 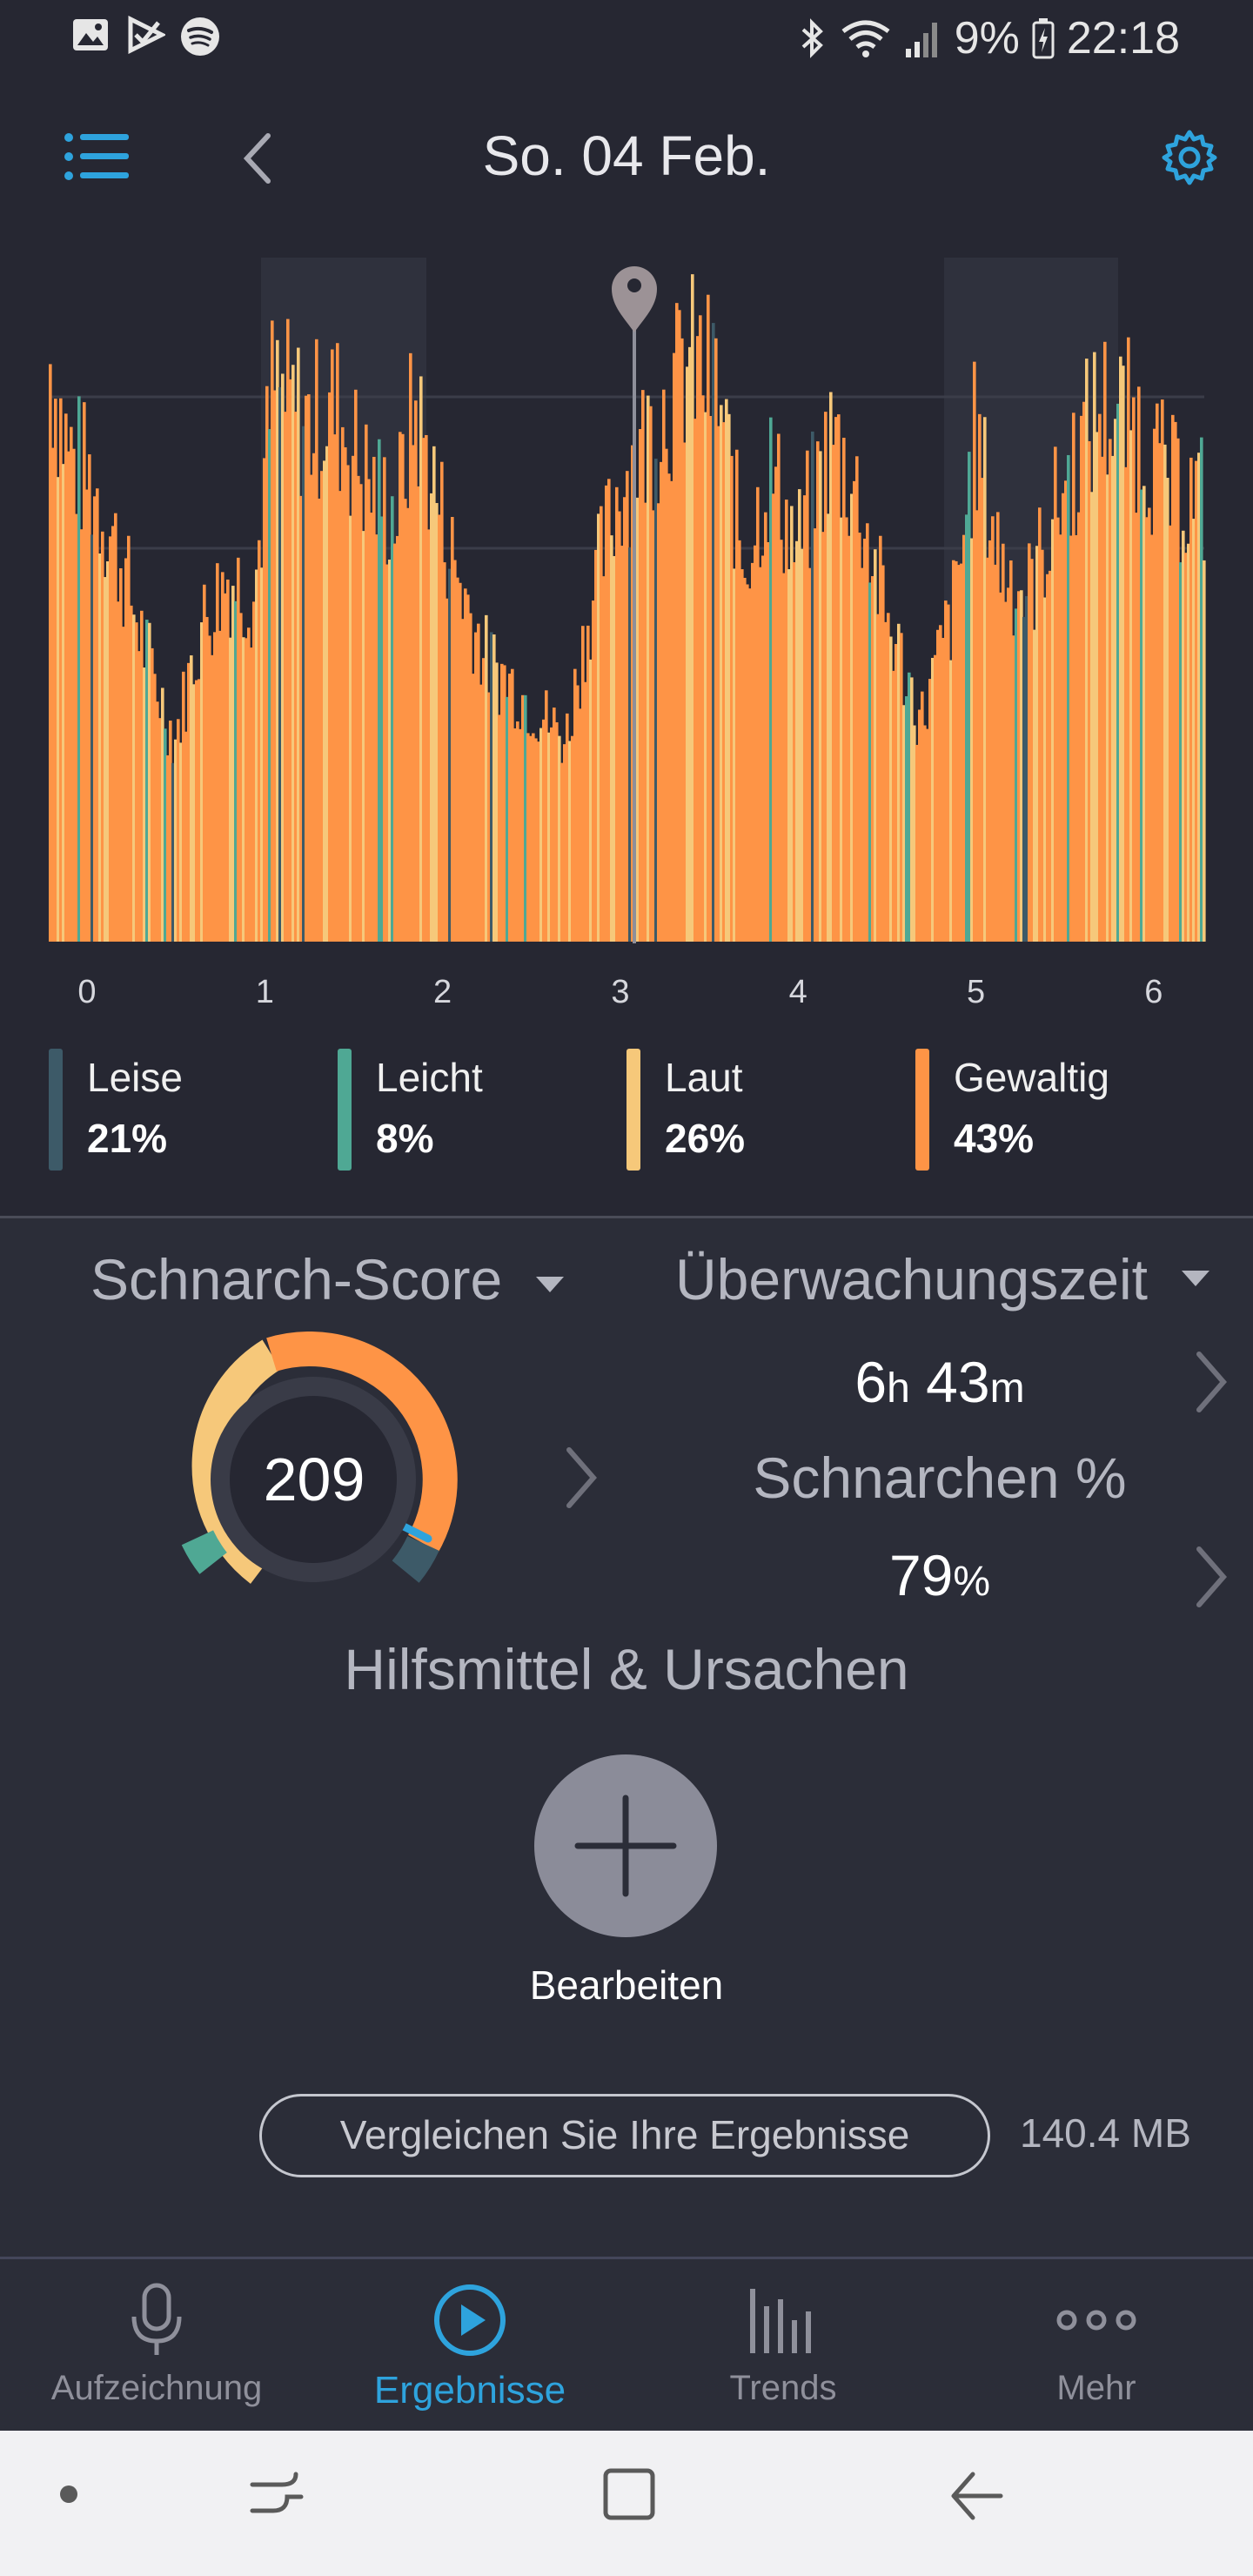 I want to click on nav-item-ergebnisse: Ergebnisse, so click(x=470, y=2346).